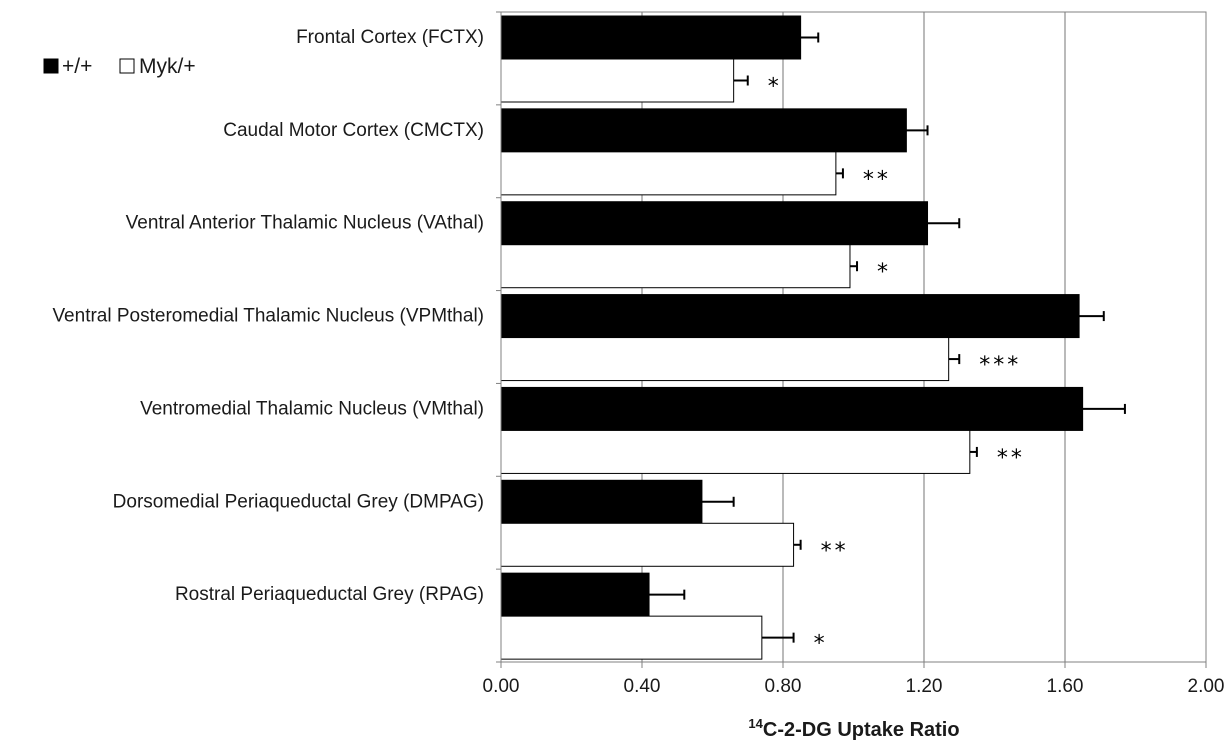 This screenshot has height=745, width=1228. I want to click on category-label: Rostral Periaqueductal Grey (RPAG), so click(329, 594).